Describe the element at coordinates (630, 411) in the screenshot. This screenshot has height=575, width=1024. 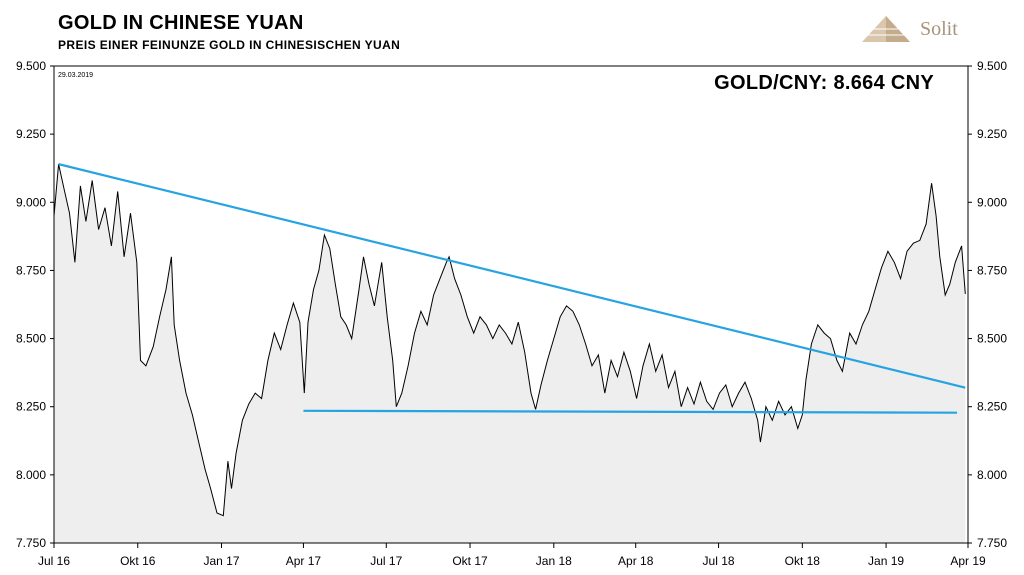
I see `support-trendline` at that location.